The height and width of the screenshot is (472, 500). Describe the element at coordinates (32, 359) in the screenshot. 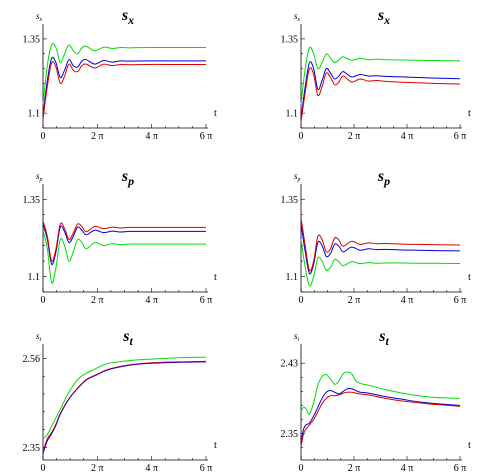

I see `y-tick-label: 2.56` at that location.